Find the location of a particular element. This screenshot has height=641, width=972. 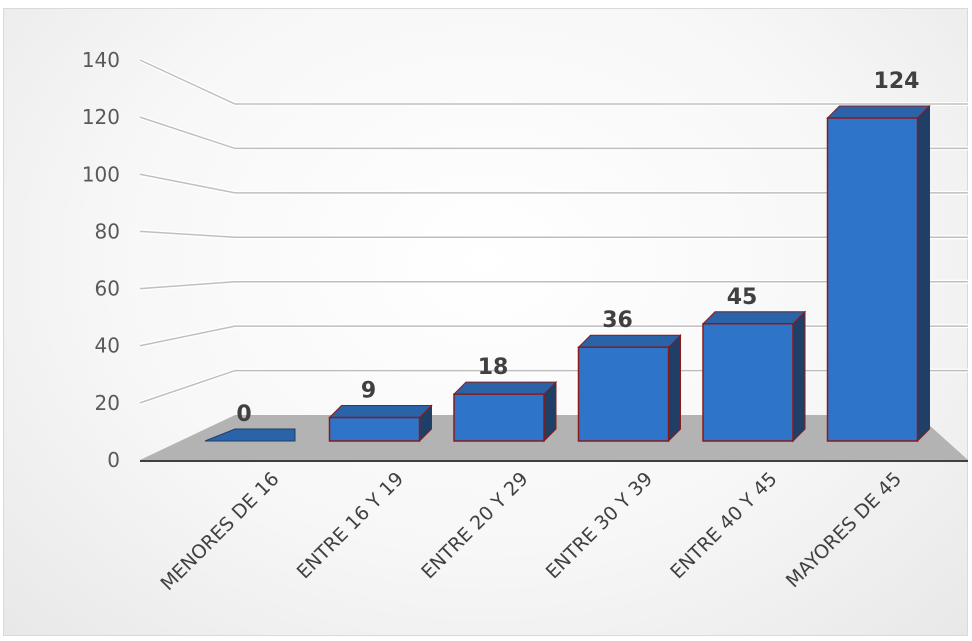

y-tick-label: 120 is located at coordinates (101, 117).